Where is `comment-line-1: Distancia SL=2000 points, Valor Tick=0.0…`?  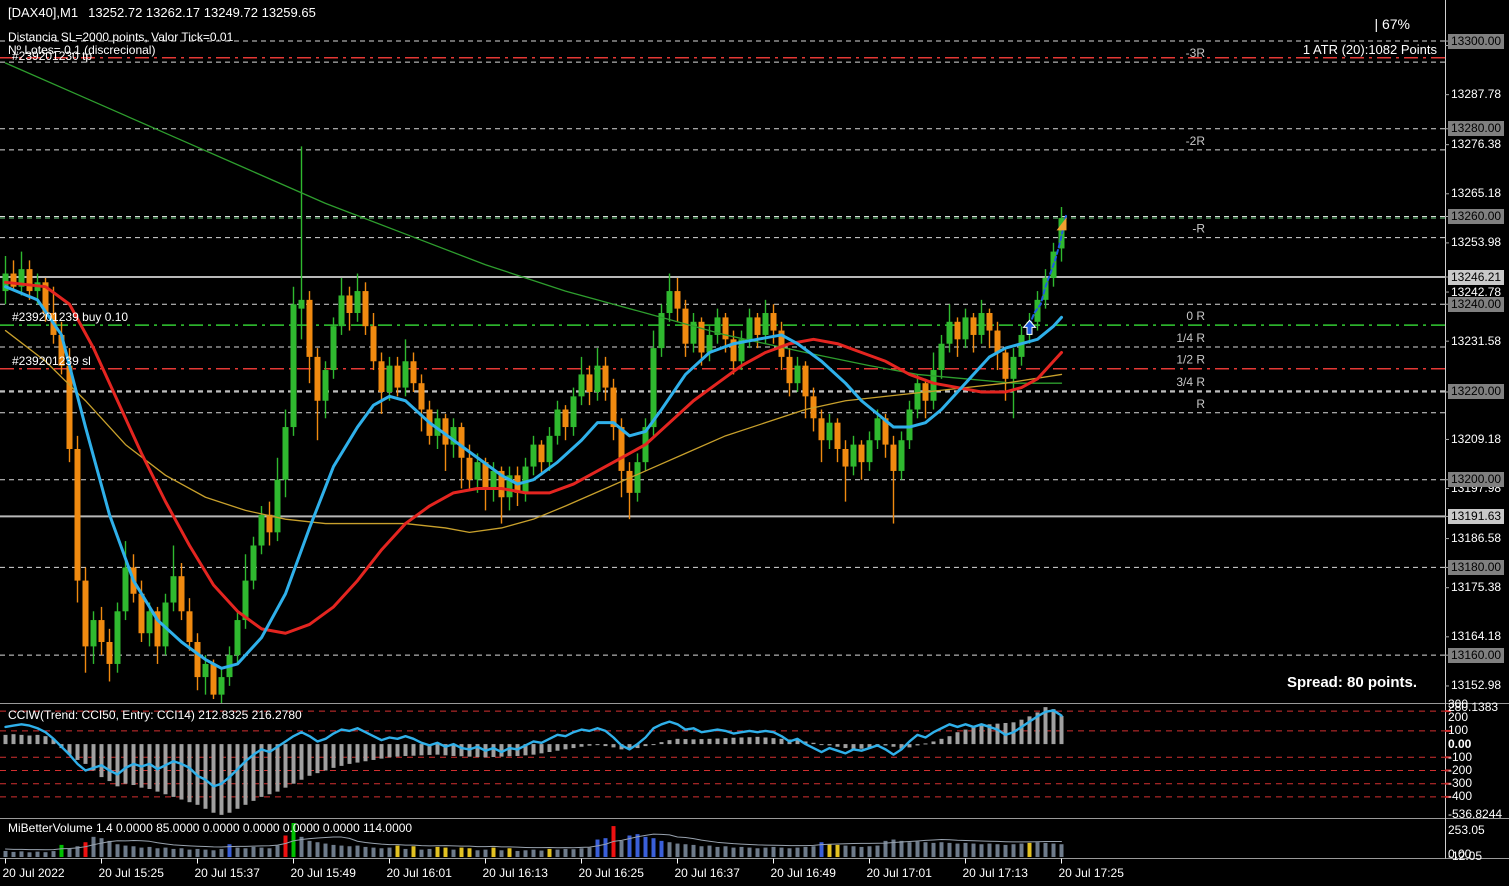
comment-line-1: Distancia SL=2000 points, Valor Tick=0.0… is located at coordinates (121, 37).